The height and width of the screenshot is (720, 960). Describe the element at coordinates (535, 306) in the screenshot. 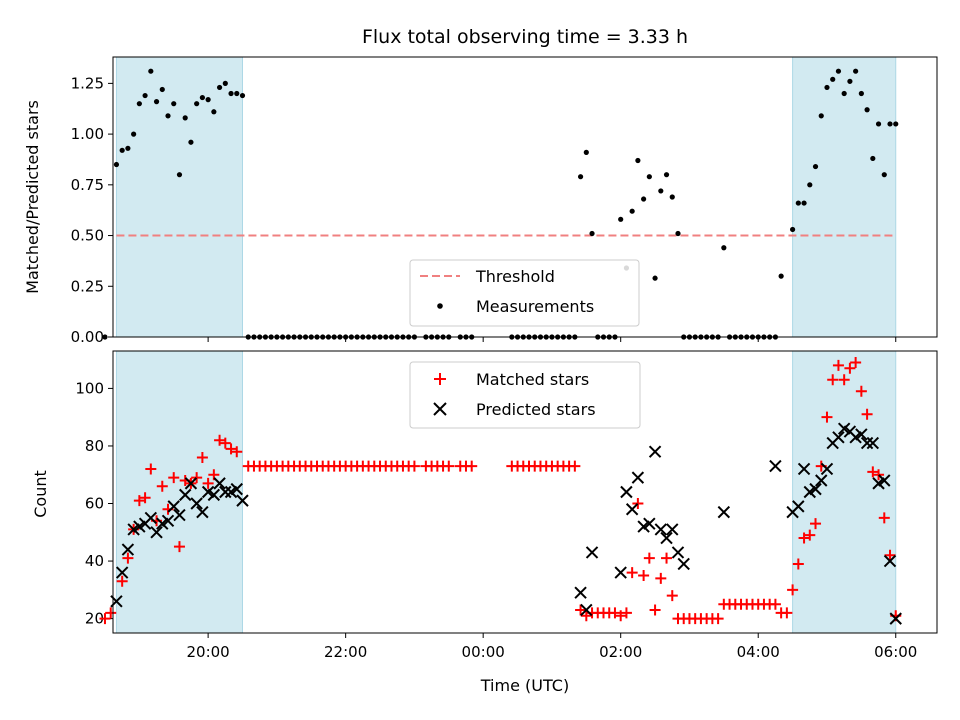

I see `measurements-legend-label: Measurements` at that location.